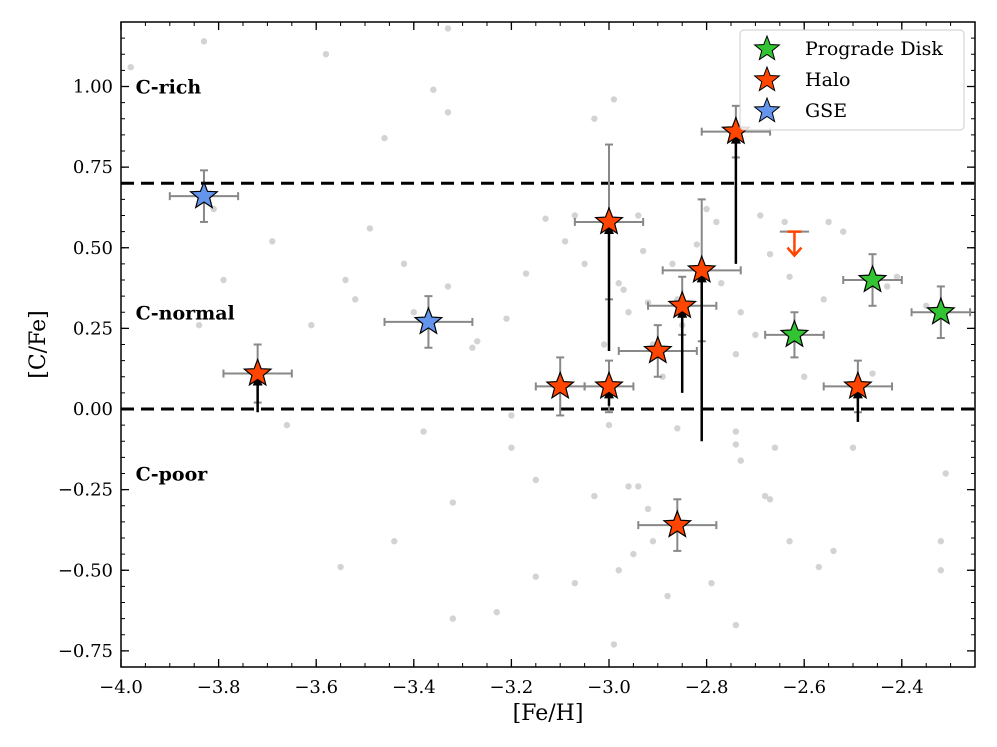  Describe the element at coordinates (707, 687) in the screenshot. I see `x-tick-label: −2.8` at that location.